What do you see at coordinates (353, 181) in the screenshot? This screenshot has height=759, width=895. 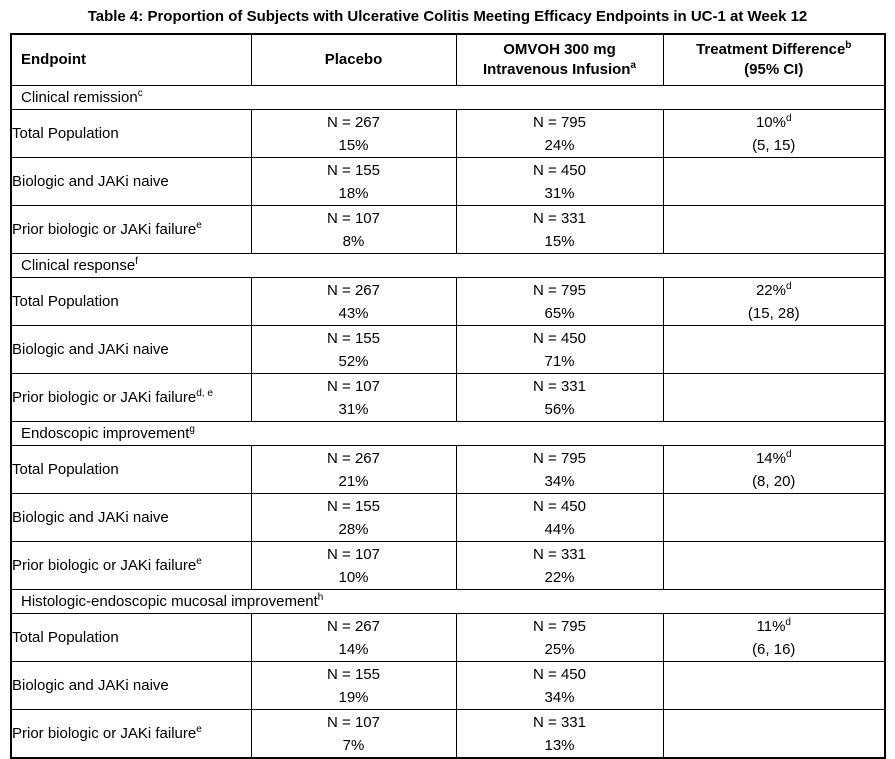 I see `placebo-cell: N = 155 18%` at bounding box center [353, 181].